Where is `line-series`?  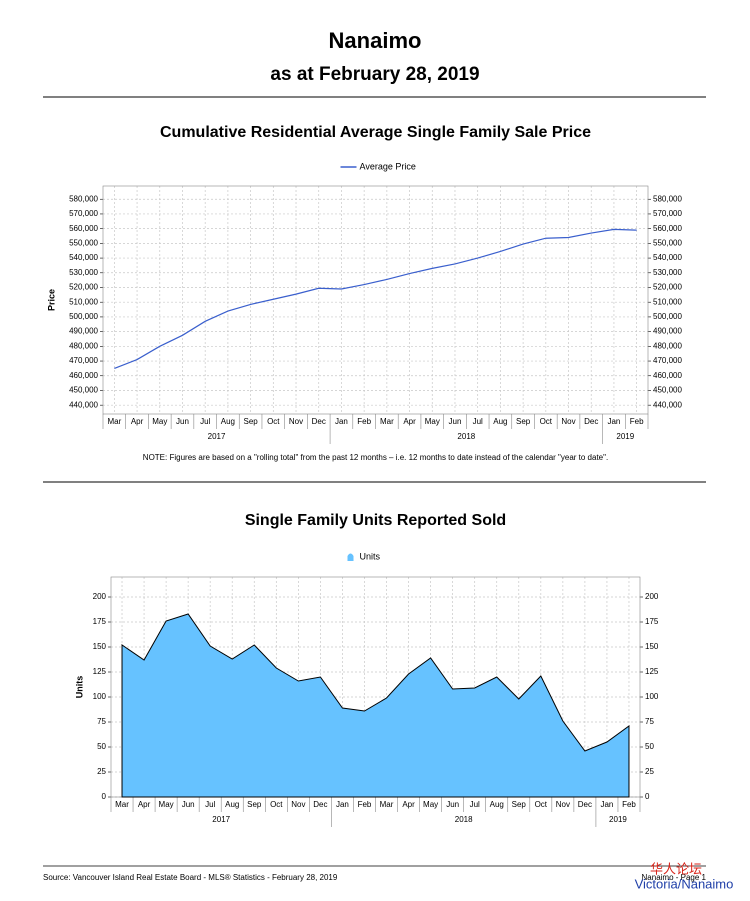 line-series is located at coordinates (375, 298).